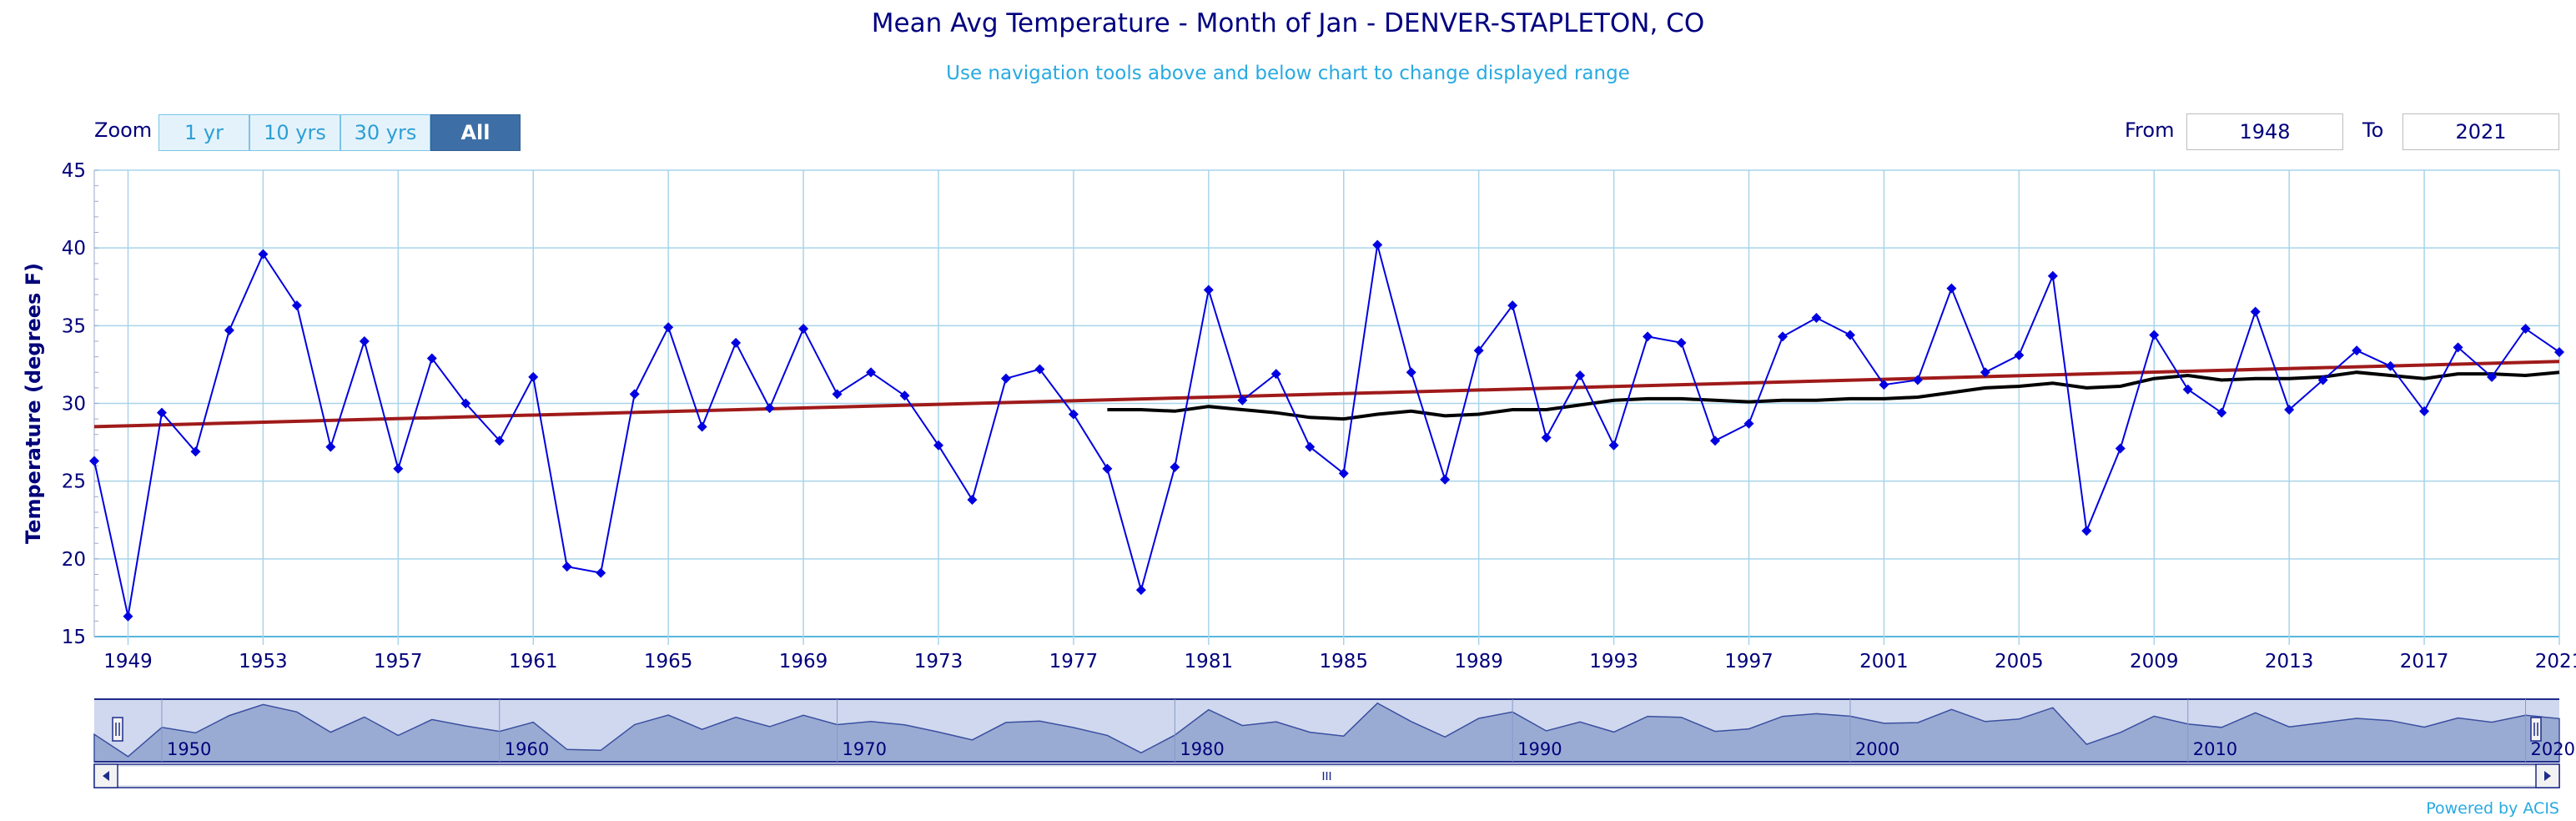  I want to click on x-tick-label: 2005, so click(2019, 661).